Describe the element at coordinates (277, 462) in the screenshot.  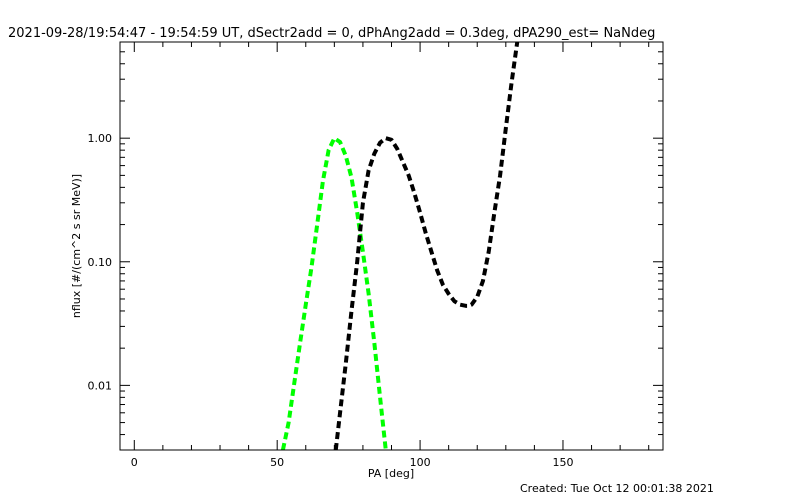
I see `x-tick-label: 50` at that location.